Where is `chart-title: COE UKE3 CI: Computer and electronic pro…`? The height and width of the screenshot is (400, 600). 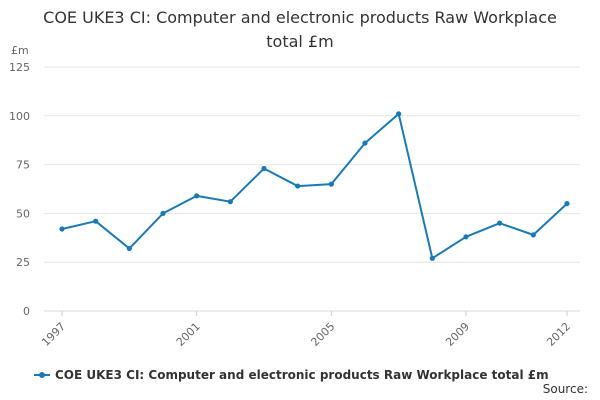
chart-title: COE UKE3 CI: Computer and electronic pro… is located at coordinates (300, 29).